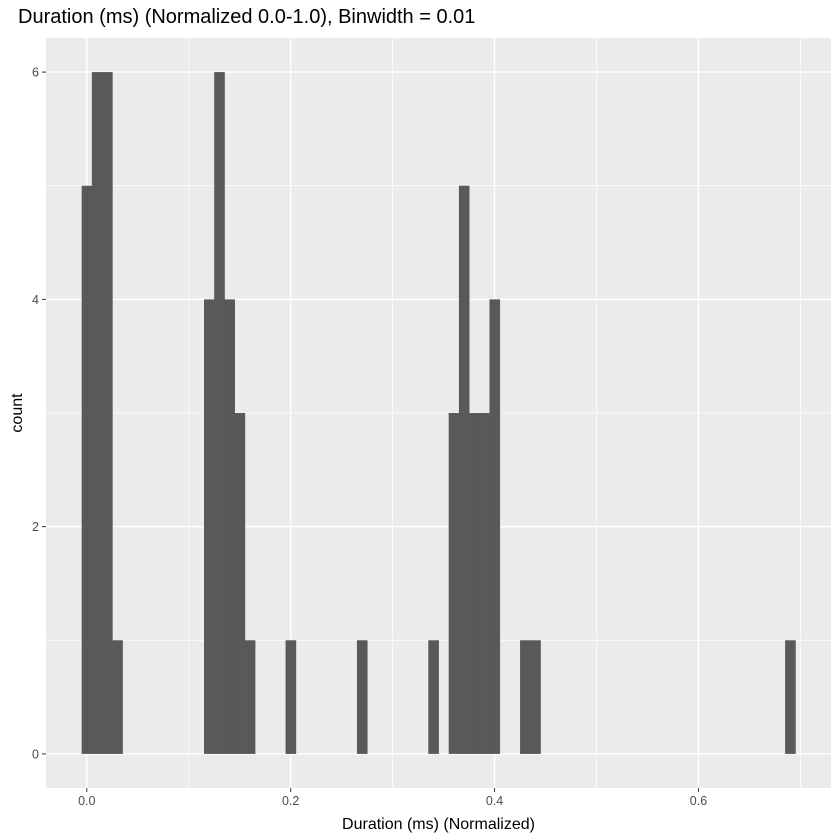 The width and height of the screenshot is (840, 840). I want to click on y-tick-label: 0, so click(35, 754).